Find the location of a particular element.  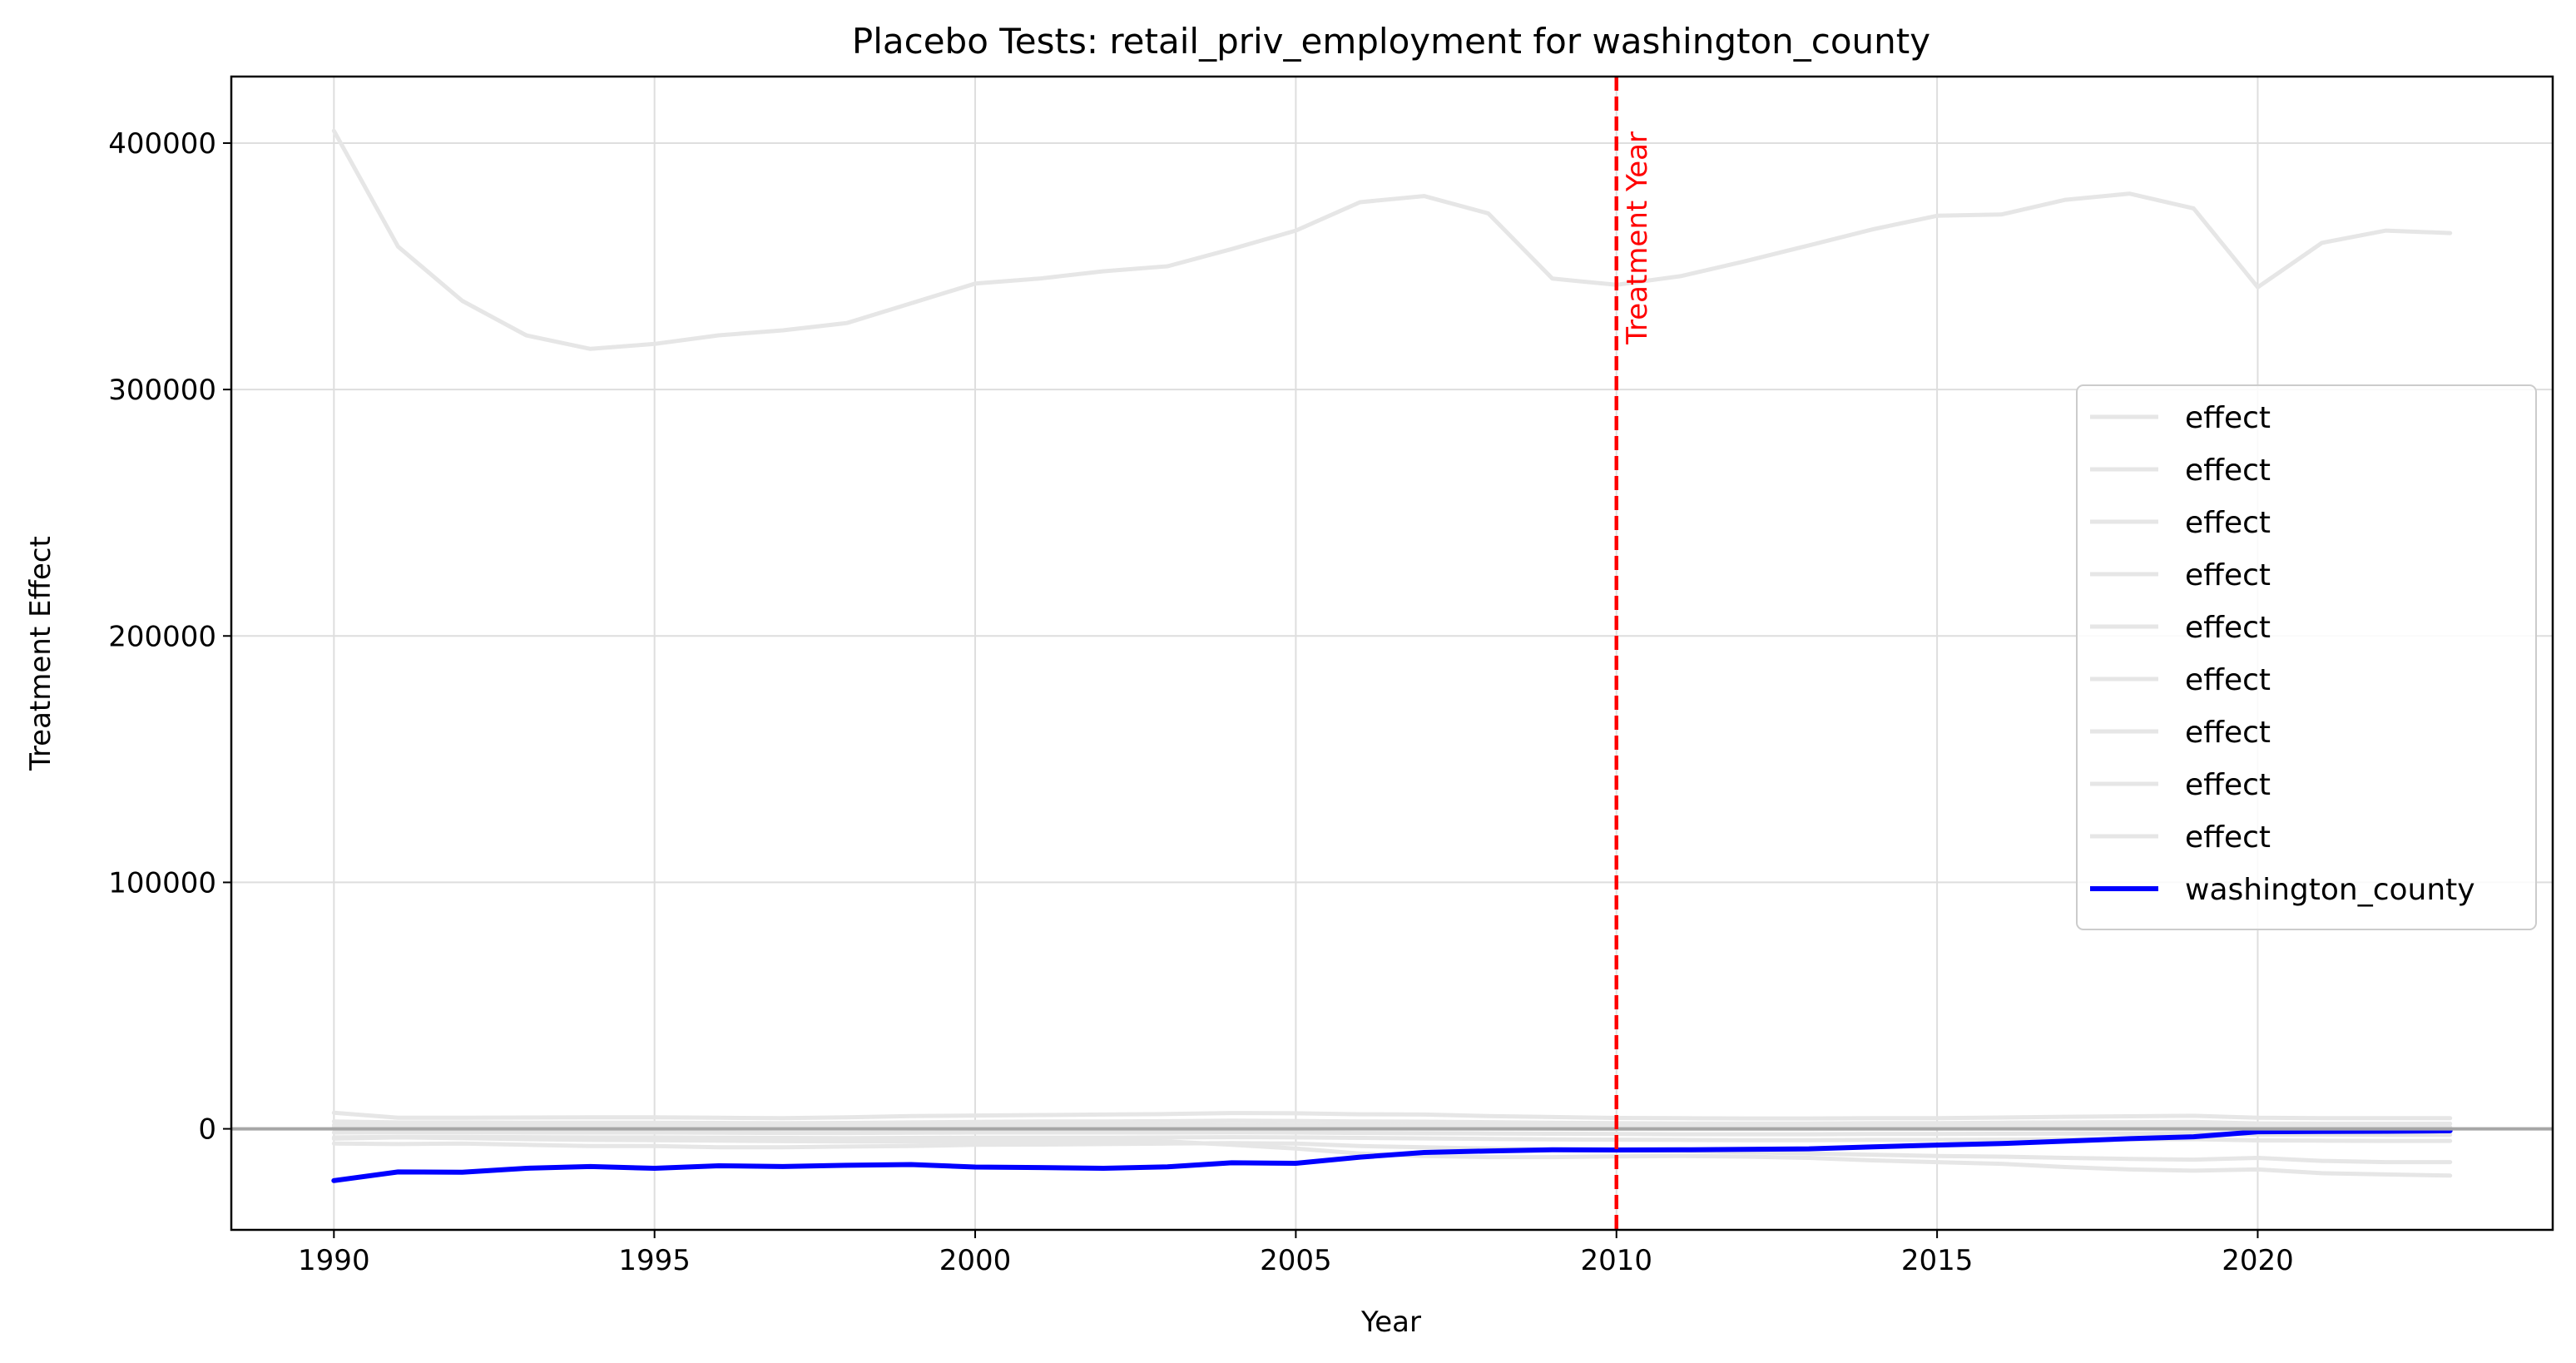

x-tick-label: 2015 is located at coordinates (1938, 1260).